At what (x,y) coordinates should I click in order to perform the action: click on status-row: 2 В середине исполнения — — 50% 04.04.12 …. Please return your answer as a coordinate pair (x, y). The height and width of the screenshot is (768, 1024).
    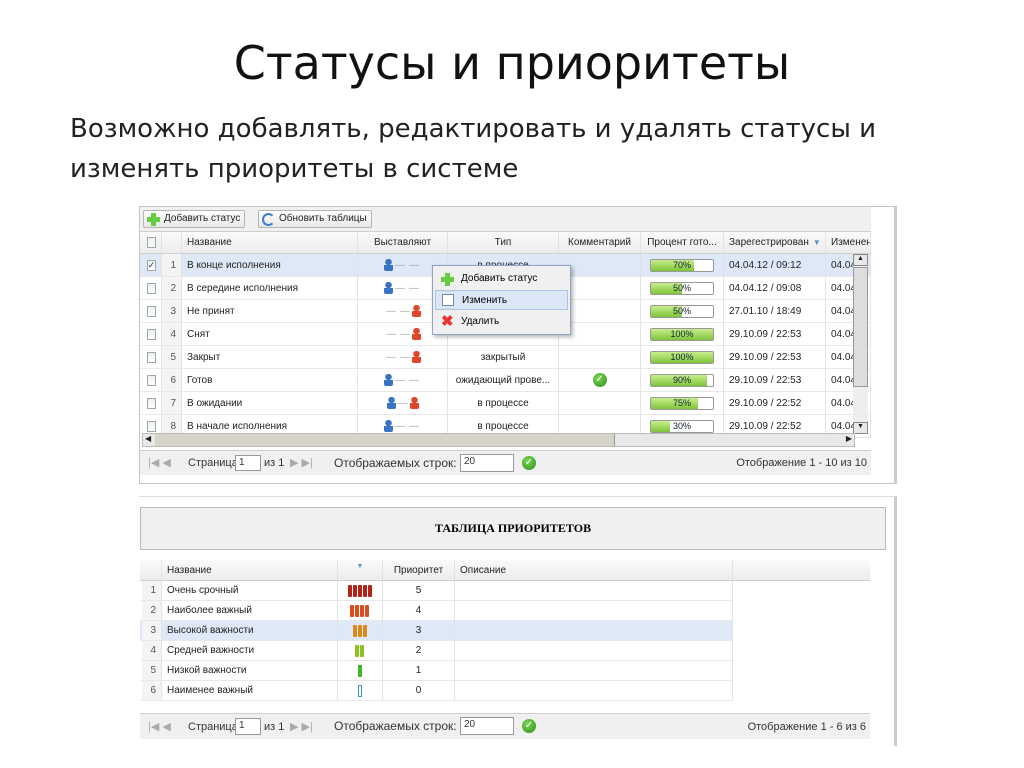
    Looking at the image, I should click on (505, 288).